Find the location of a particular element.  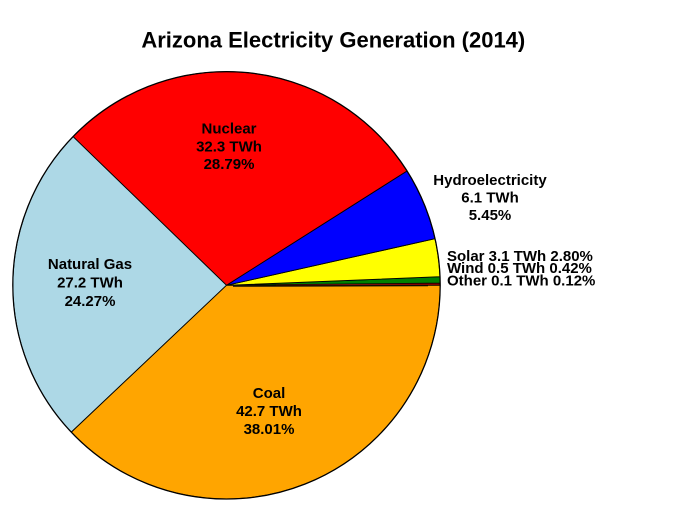

svg-text: 28.79% is located at coordinates (229, 164).